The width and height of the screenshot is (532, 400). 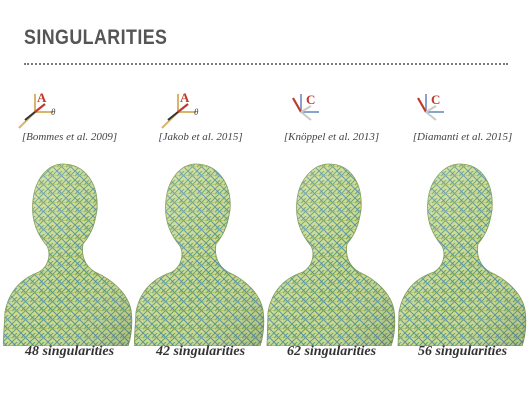 What do you see at coordinates (200, 351) in the screenshot?
I see `singularity-count: 42 singularities` at bounding box center [200, 351].